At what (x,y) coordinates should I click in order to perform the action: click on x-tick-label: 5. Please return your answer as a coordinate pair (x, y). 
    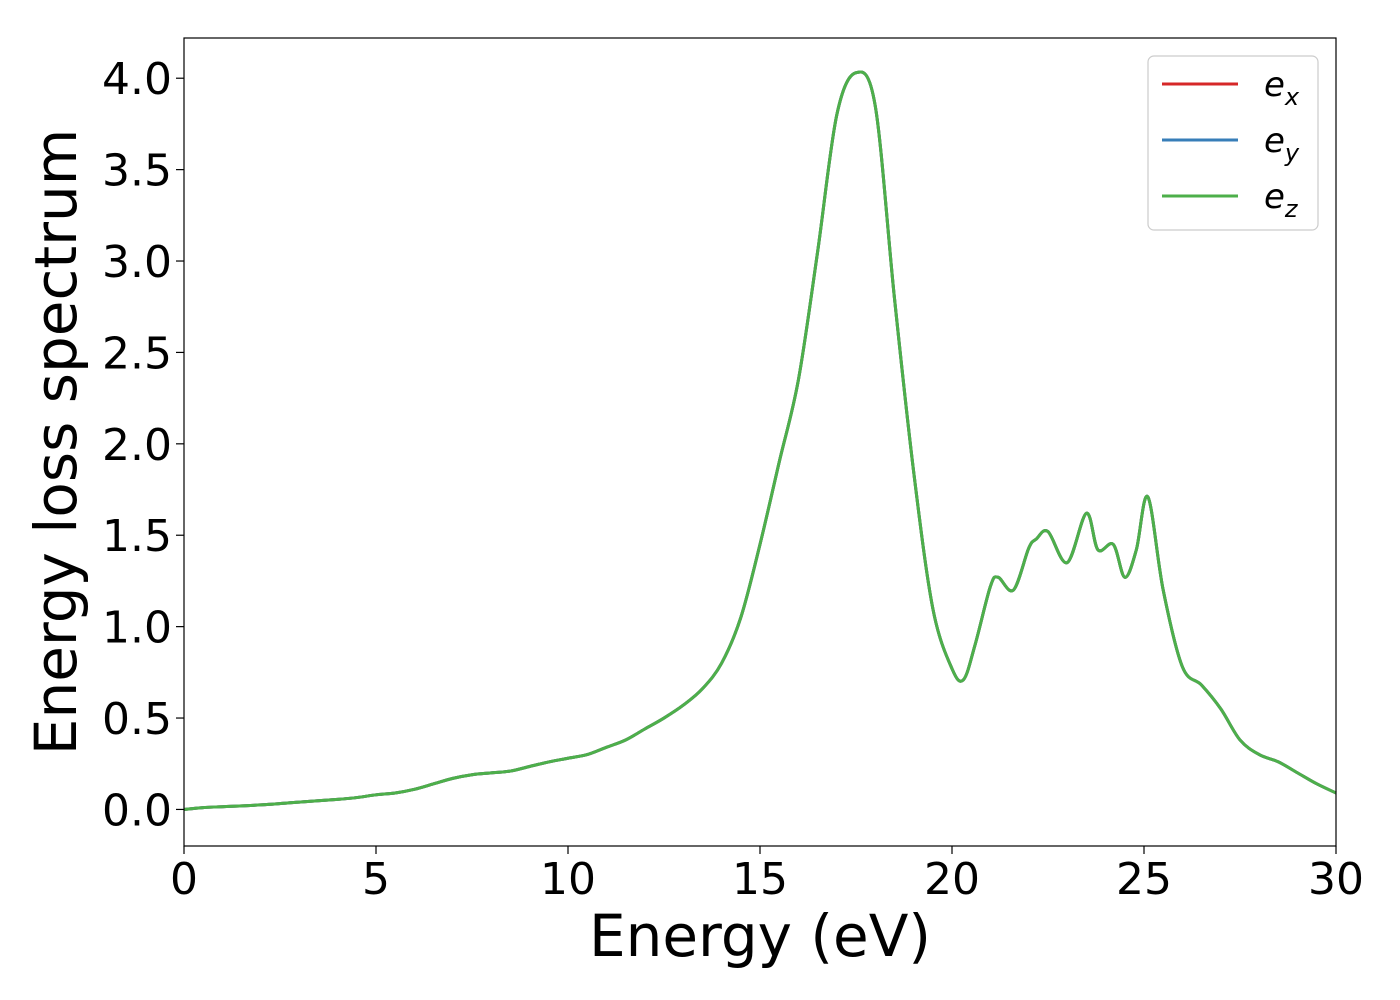
    Looking at the image, I should click on (376, 879).